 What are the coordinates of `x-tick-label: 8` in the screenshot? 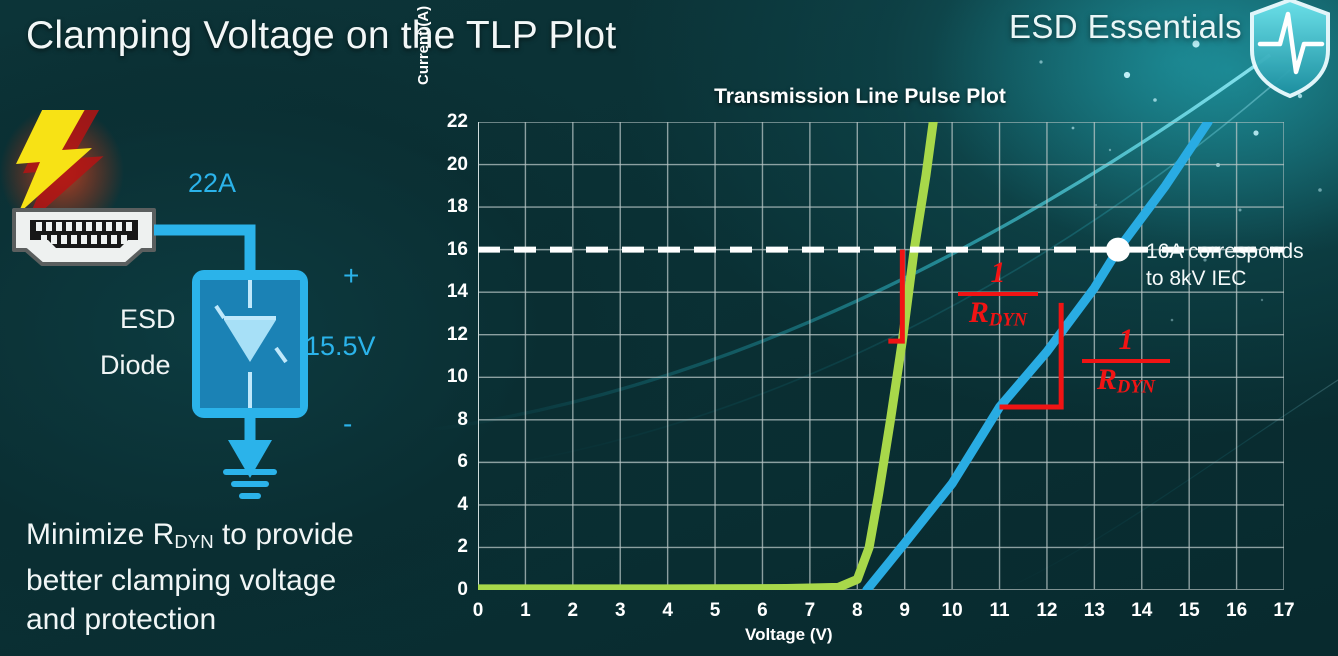 It's located at (857, 610).